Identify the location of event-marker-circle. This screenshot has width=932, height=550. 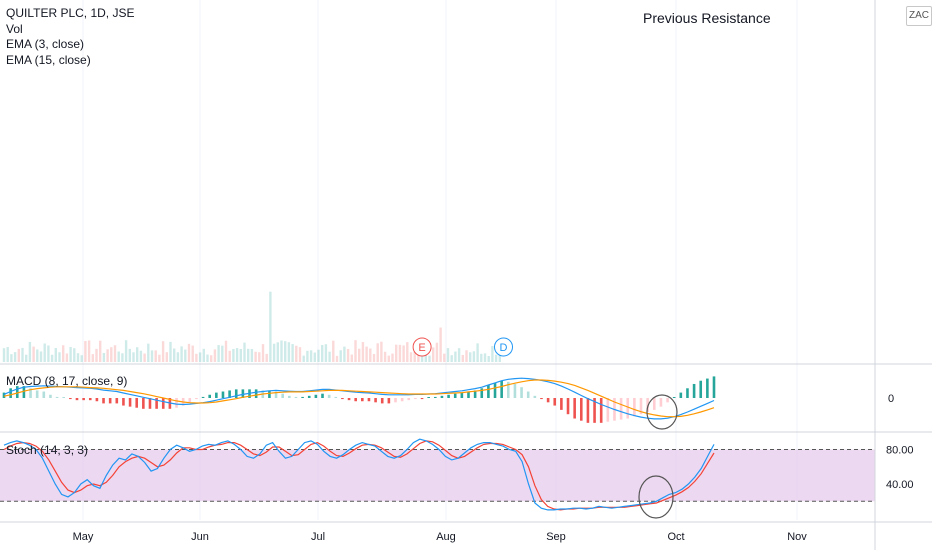
(422, 347).